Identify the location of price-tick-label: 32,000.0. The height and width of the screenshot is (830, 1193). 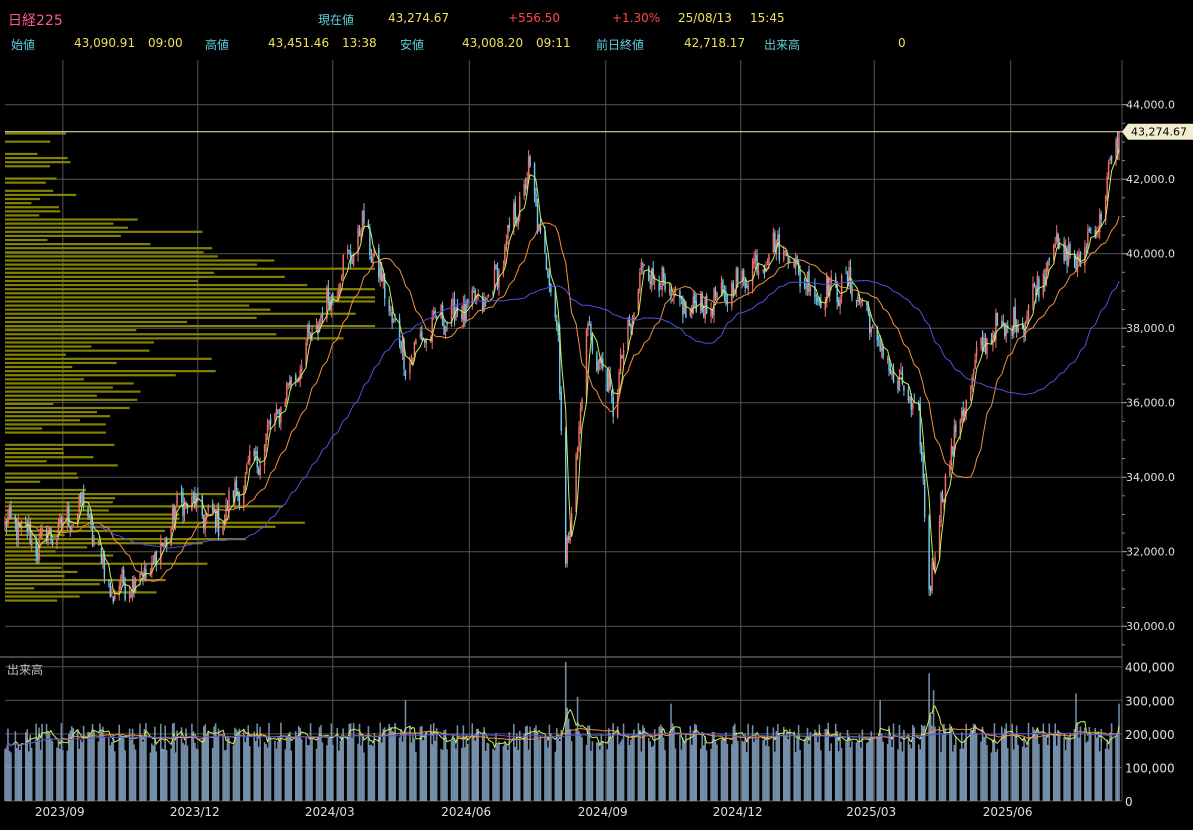
(1150, 552).